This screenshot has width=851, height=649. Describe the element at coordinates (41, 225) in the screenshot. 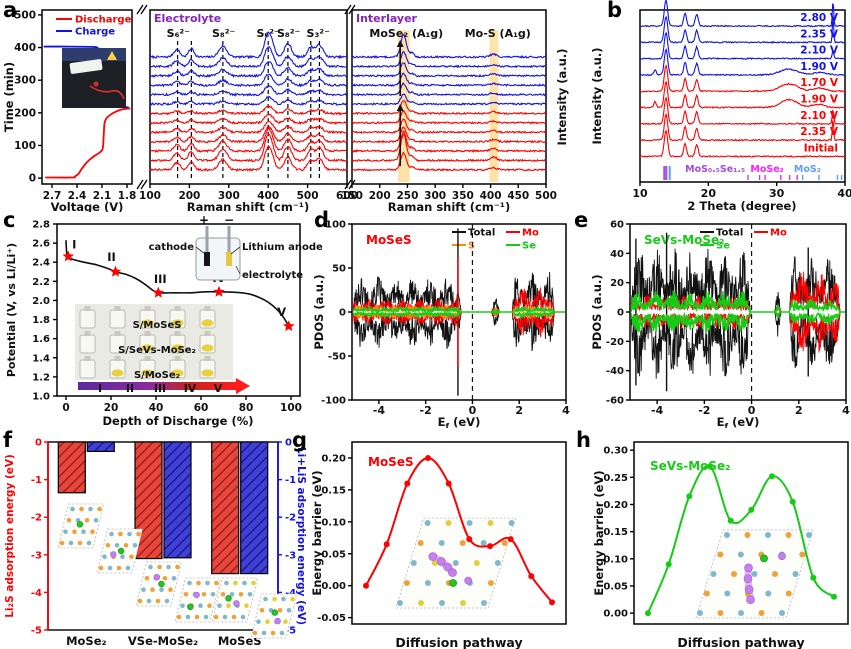

I see `c-y-tick: 2.8` at that location.